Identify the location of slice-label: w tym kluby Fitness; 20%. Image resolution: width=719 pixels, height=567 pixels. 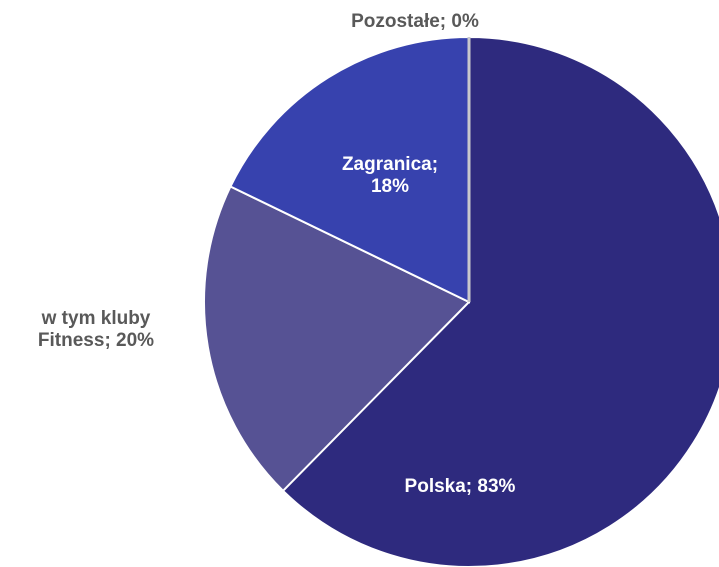
(96, 329).